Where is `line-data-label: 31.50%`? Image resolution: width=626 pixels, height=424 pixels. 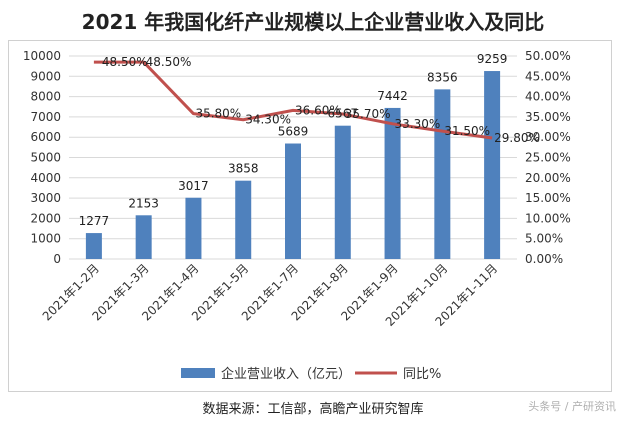
line-data-label: 31.50% is located at coordinates (467, 131).